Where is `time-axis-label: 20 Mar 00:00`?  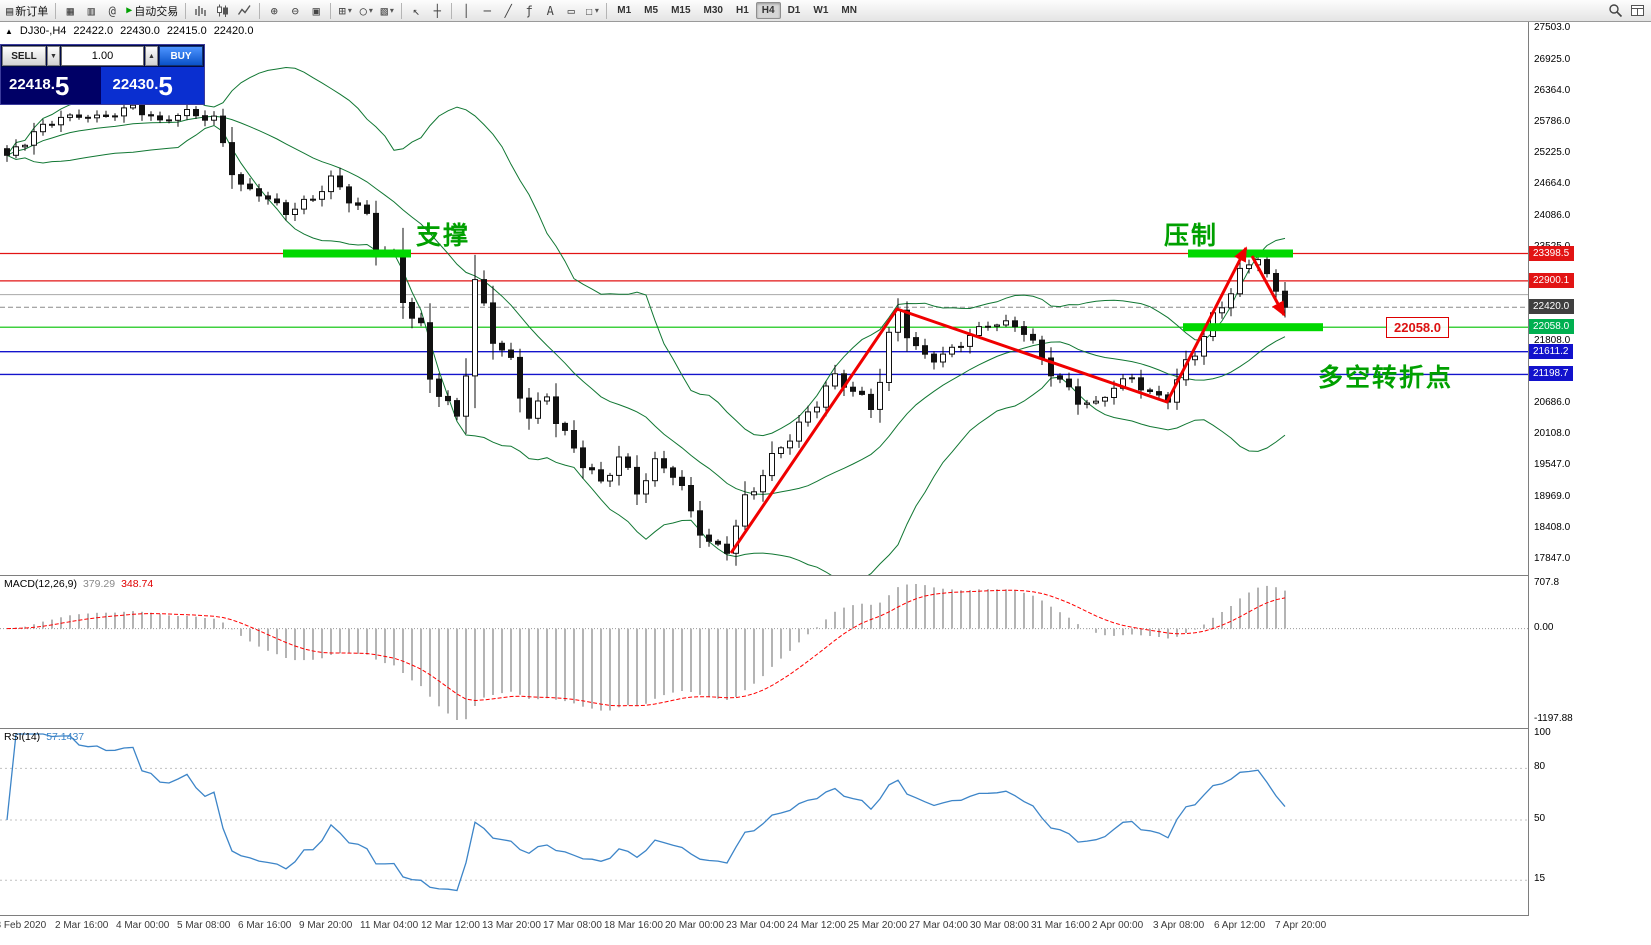 time-axis-label: 20 Mar 00:00 is located at coordinates (694, 925).